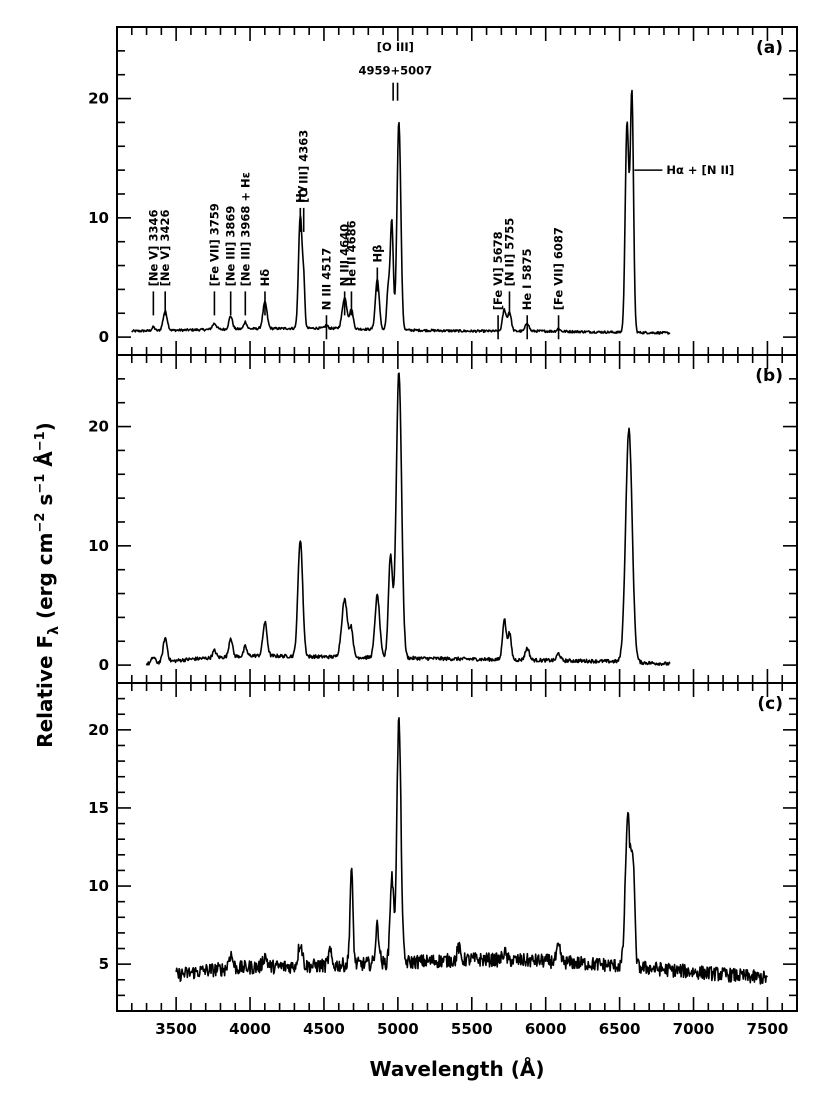 The height and width of the screenshot is (1102, 830). Describe the element at coordinates (457, 1069) in the screenshot. I see `x-axis-title: Wavelength (Å)` at that location.